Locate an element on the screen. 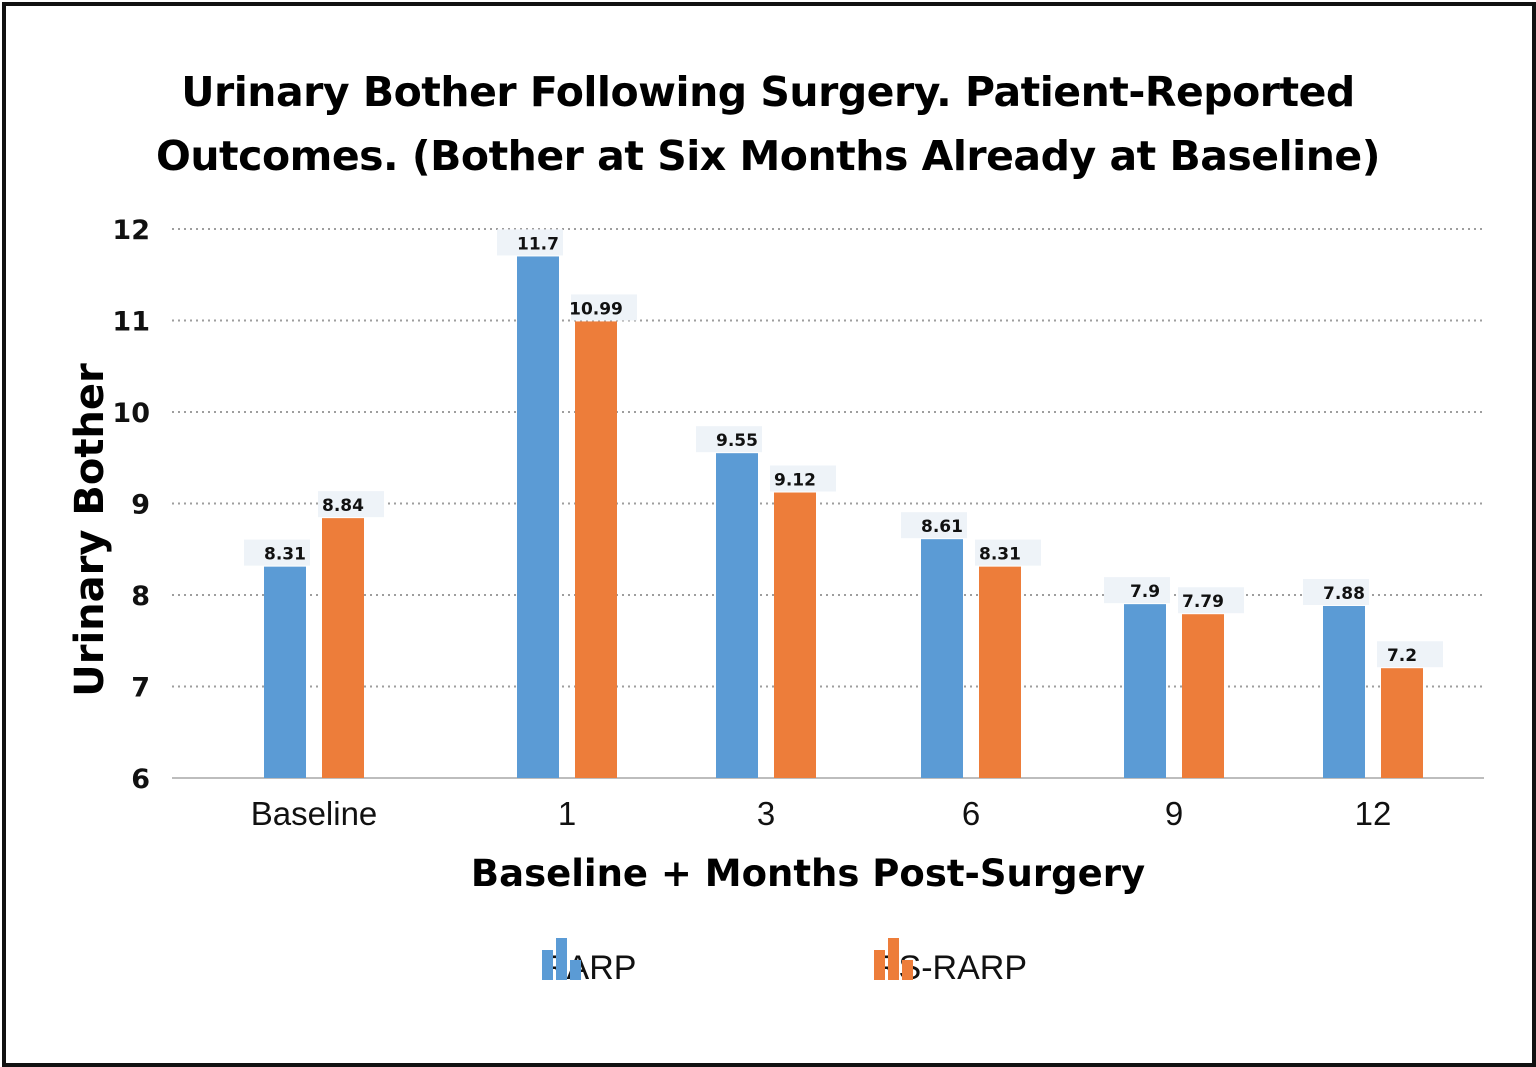  y-axis-tick-labels: 6 7 8 9 10 11 12 is located at coordinates (131, 505).